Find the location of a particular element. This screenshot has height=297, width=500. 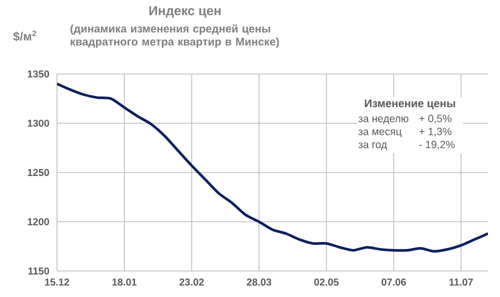

y-tick-label: 1150 is located at coordinates (39, 271).